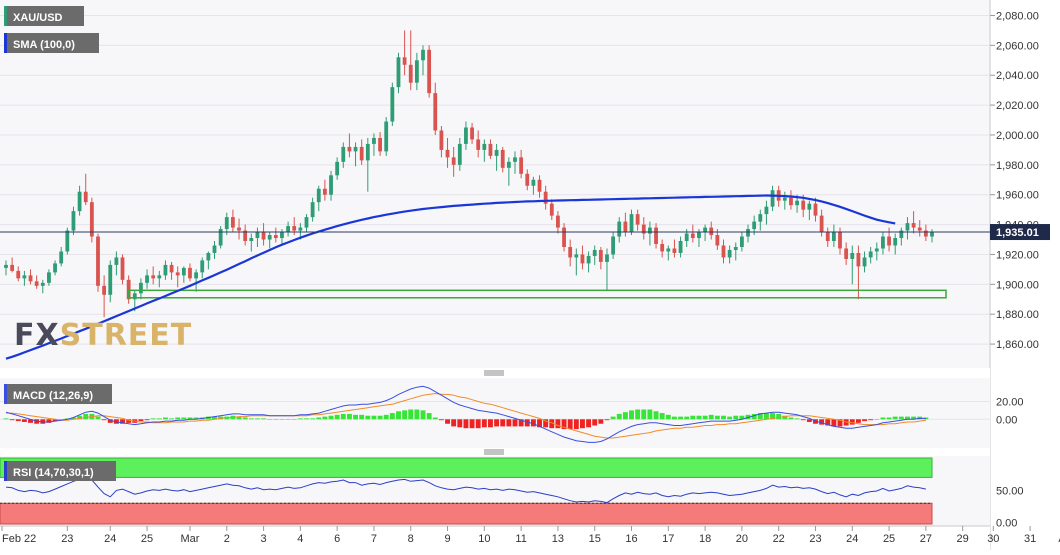  Describe the element at coordinates (37, 335) in the screenshot. I see `watermark-fx: FX` at that location.